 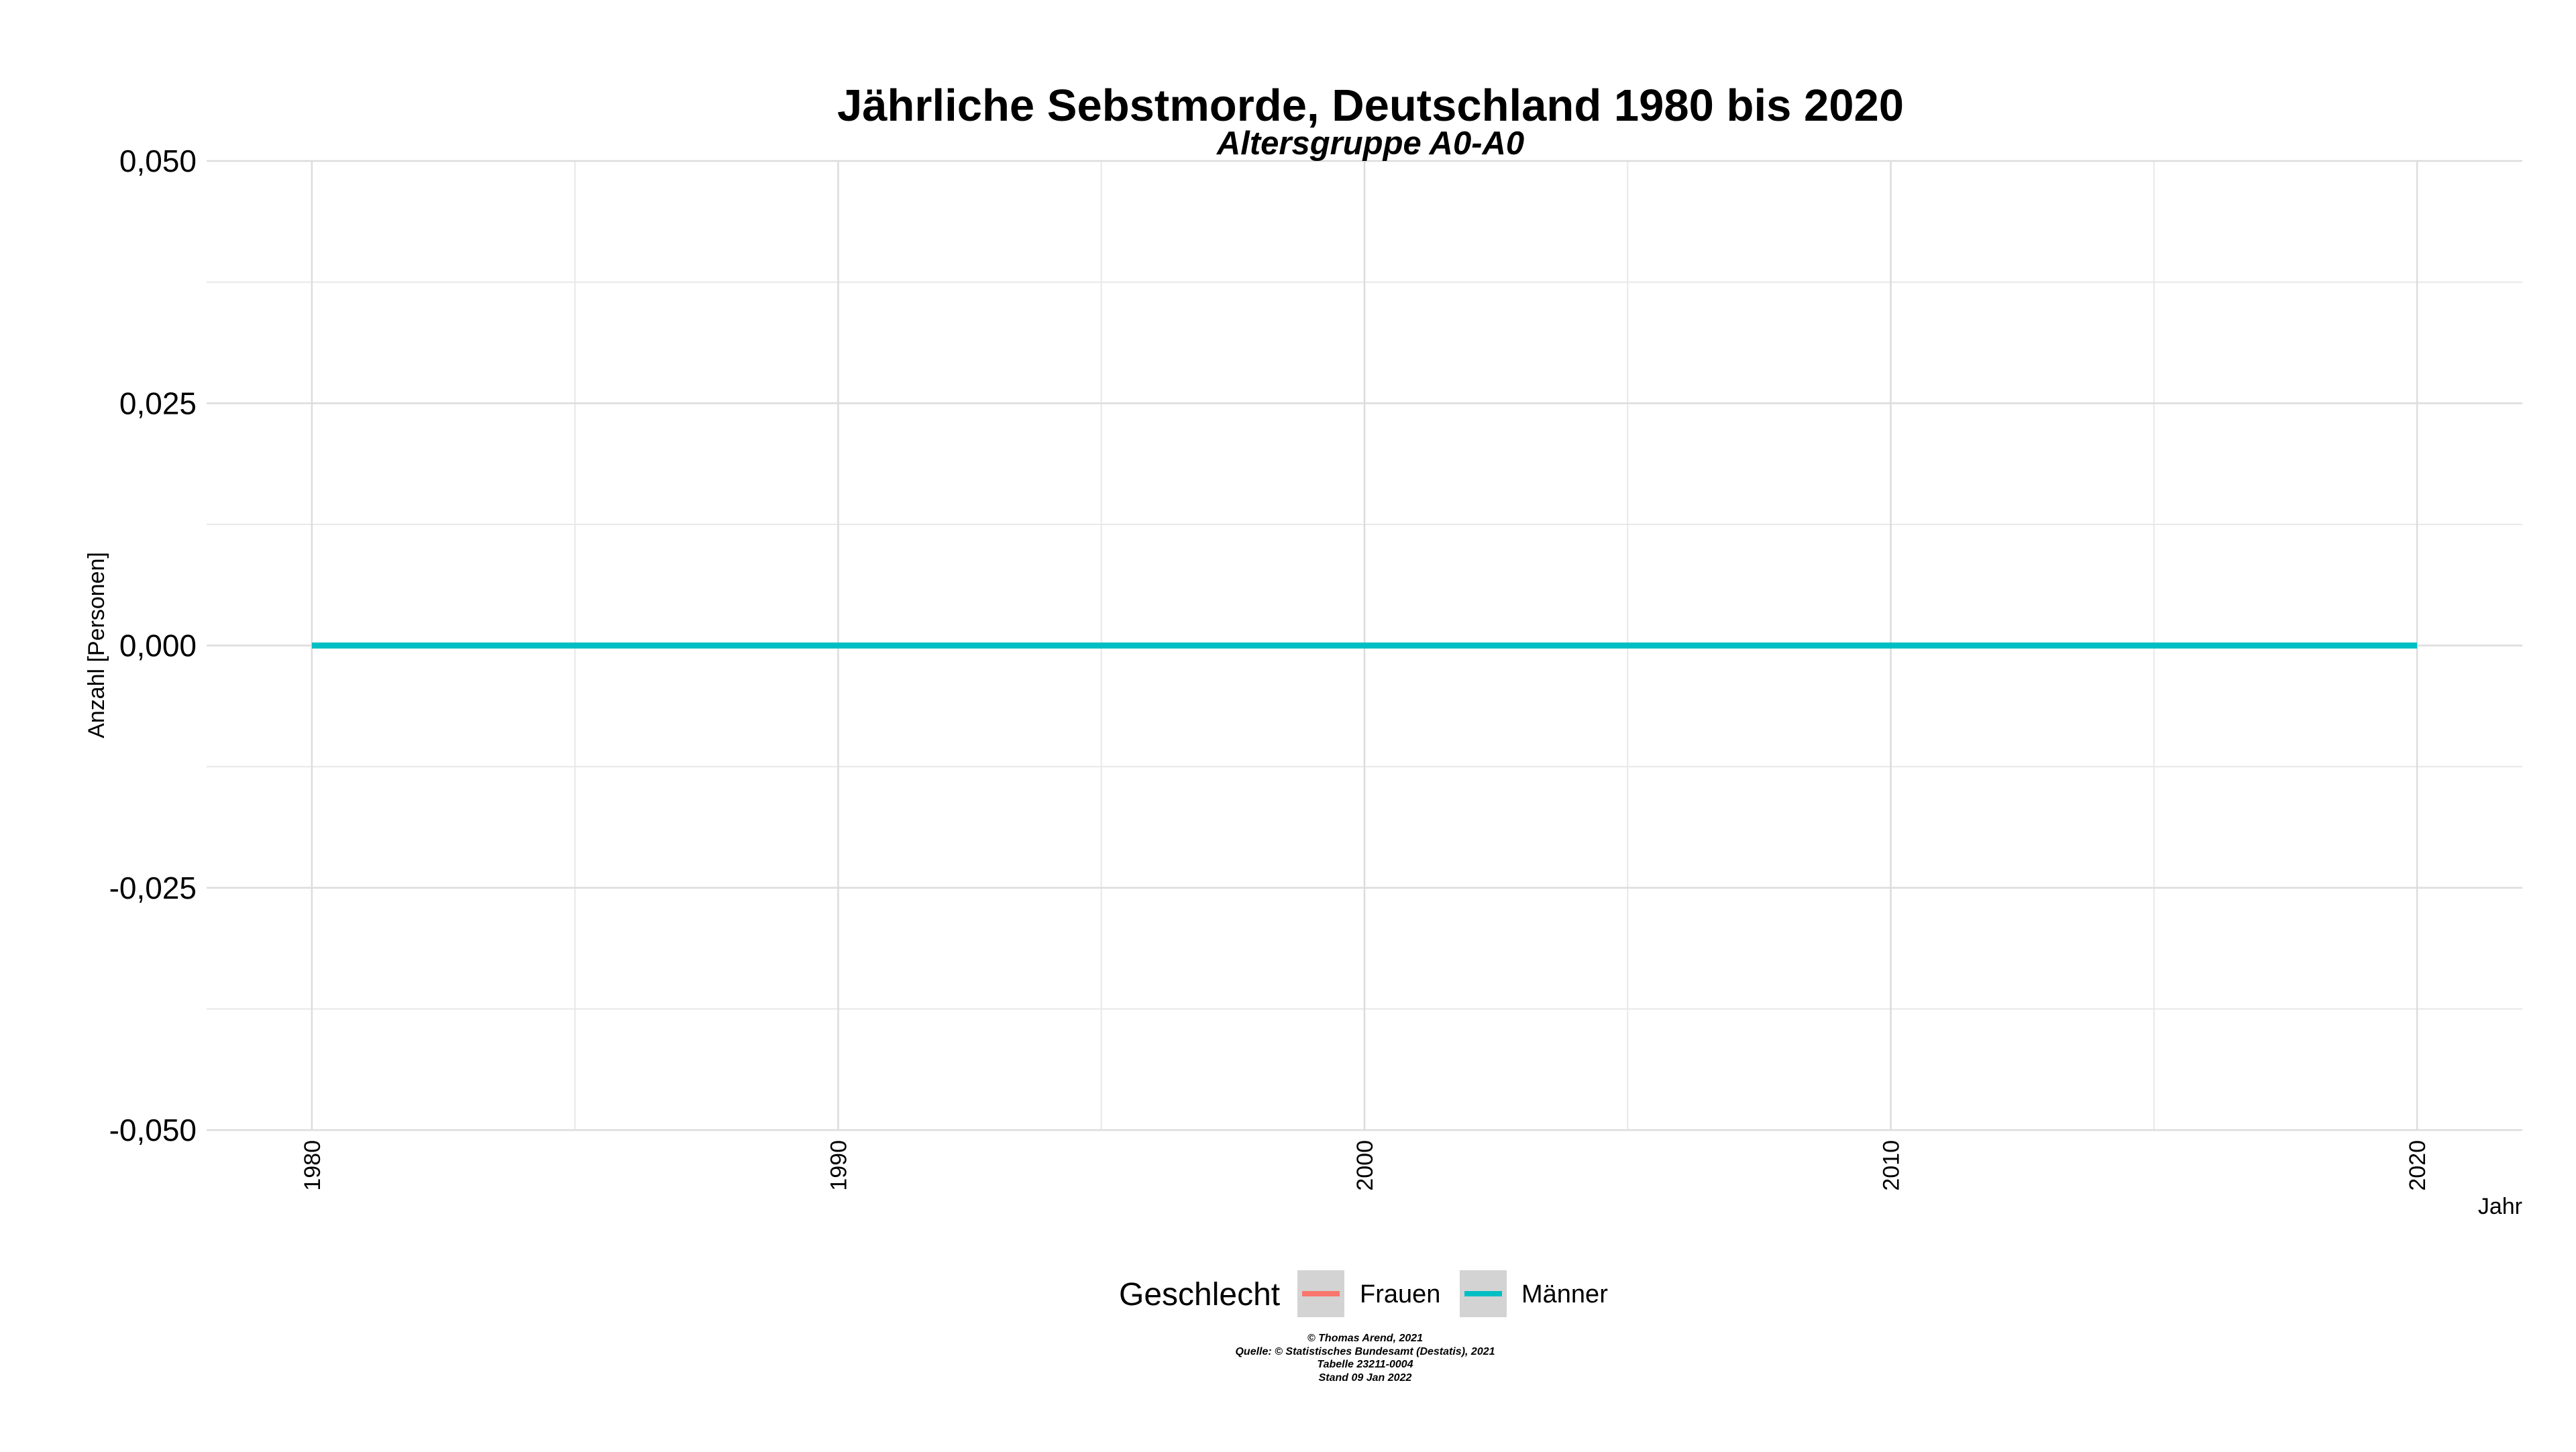 I want to click on caption-line-3: Tabelle 23211-0004, so click(x=1365, y=1364).